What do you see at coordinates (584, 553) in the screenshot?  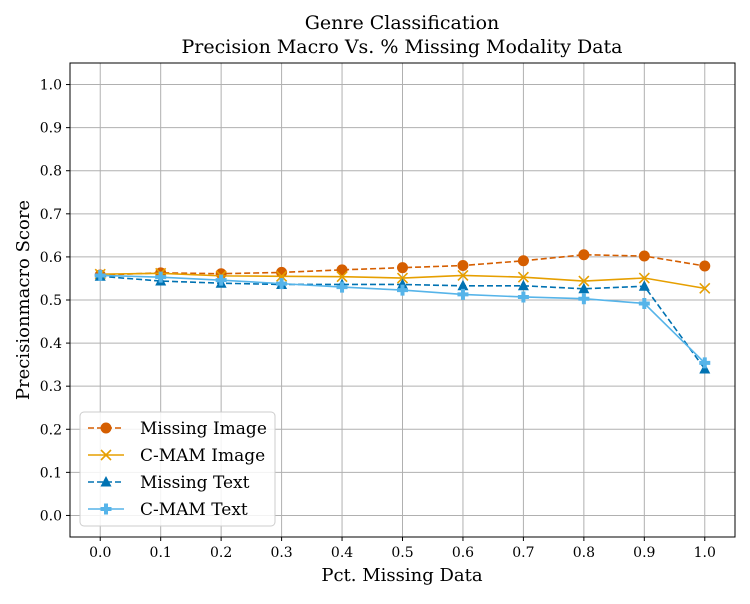 I see `x-tick-label: 0.8` at bounding box center [584, 553].